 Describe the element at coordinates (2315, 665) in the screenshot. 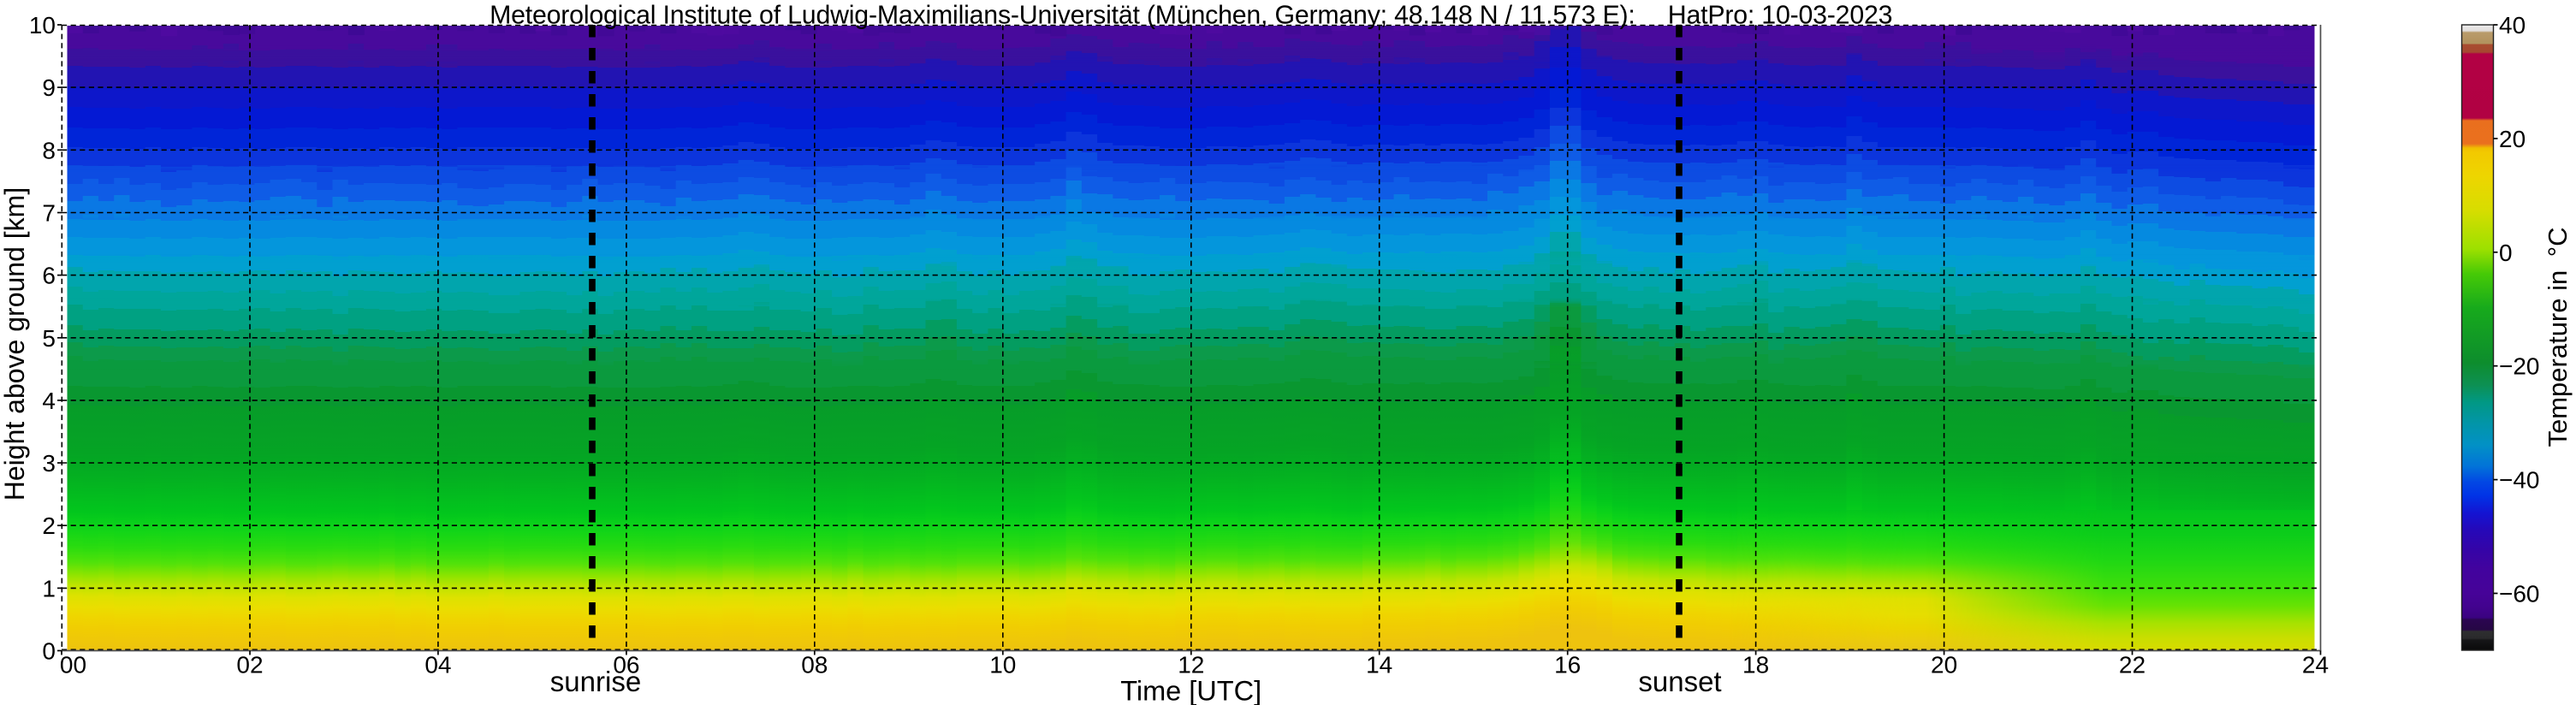

I see `svg-text: 24` at that location.